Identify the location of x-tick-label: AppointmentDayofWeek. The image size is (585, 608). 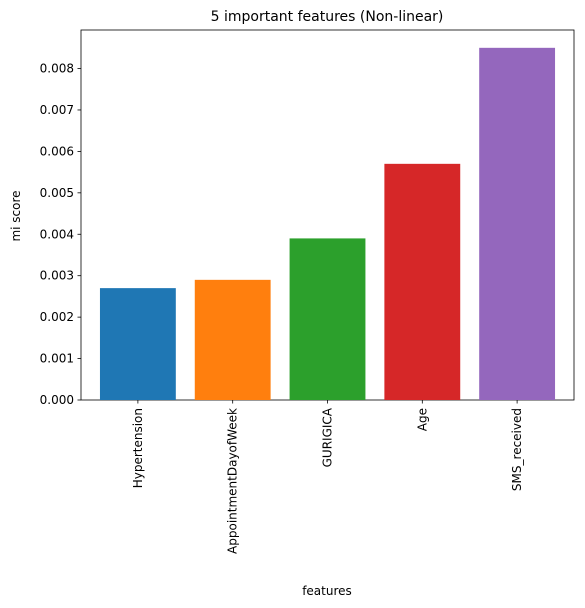
(233, 481).